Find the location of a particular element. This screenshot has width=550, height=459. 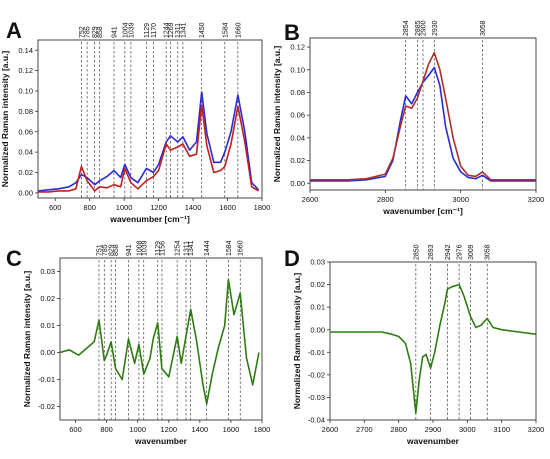

panel-letter: B is located at coordinates (292, 32).